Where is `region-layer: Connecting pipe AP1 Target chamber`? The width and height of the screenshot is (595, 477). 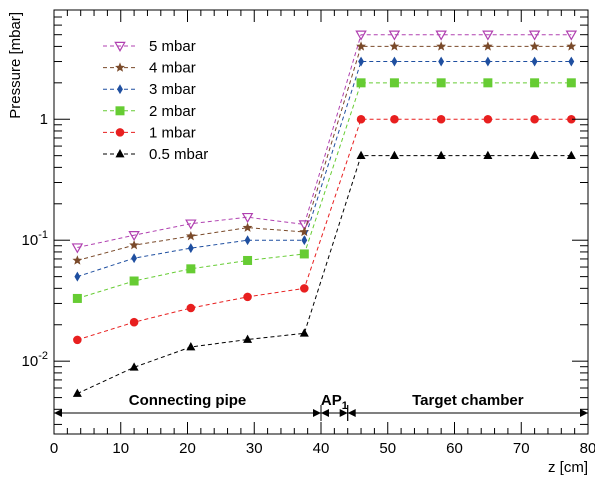 region-layer: Connecting pipe AP1 Target chamber is located at coordinates (321, 406).